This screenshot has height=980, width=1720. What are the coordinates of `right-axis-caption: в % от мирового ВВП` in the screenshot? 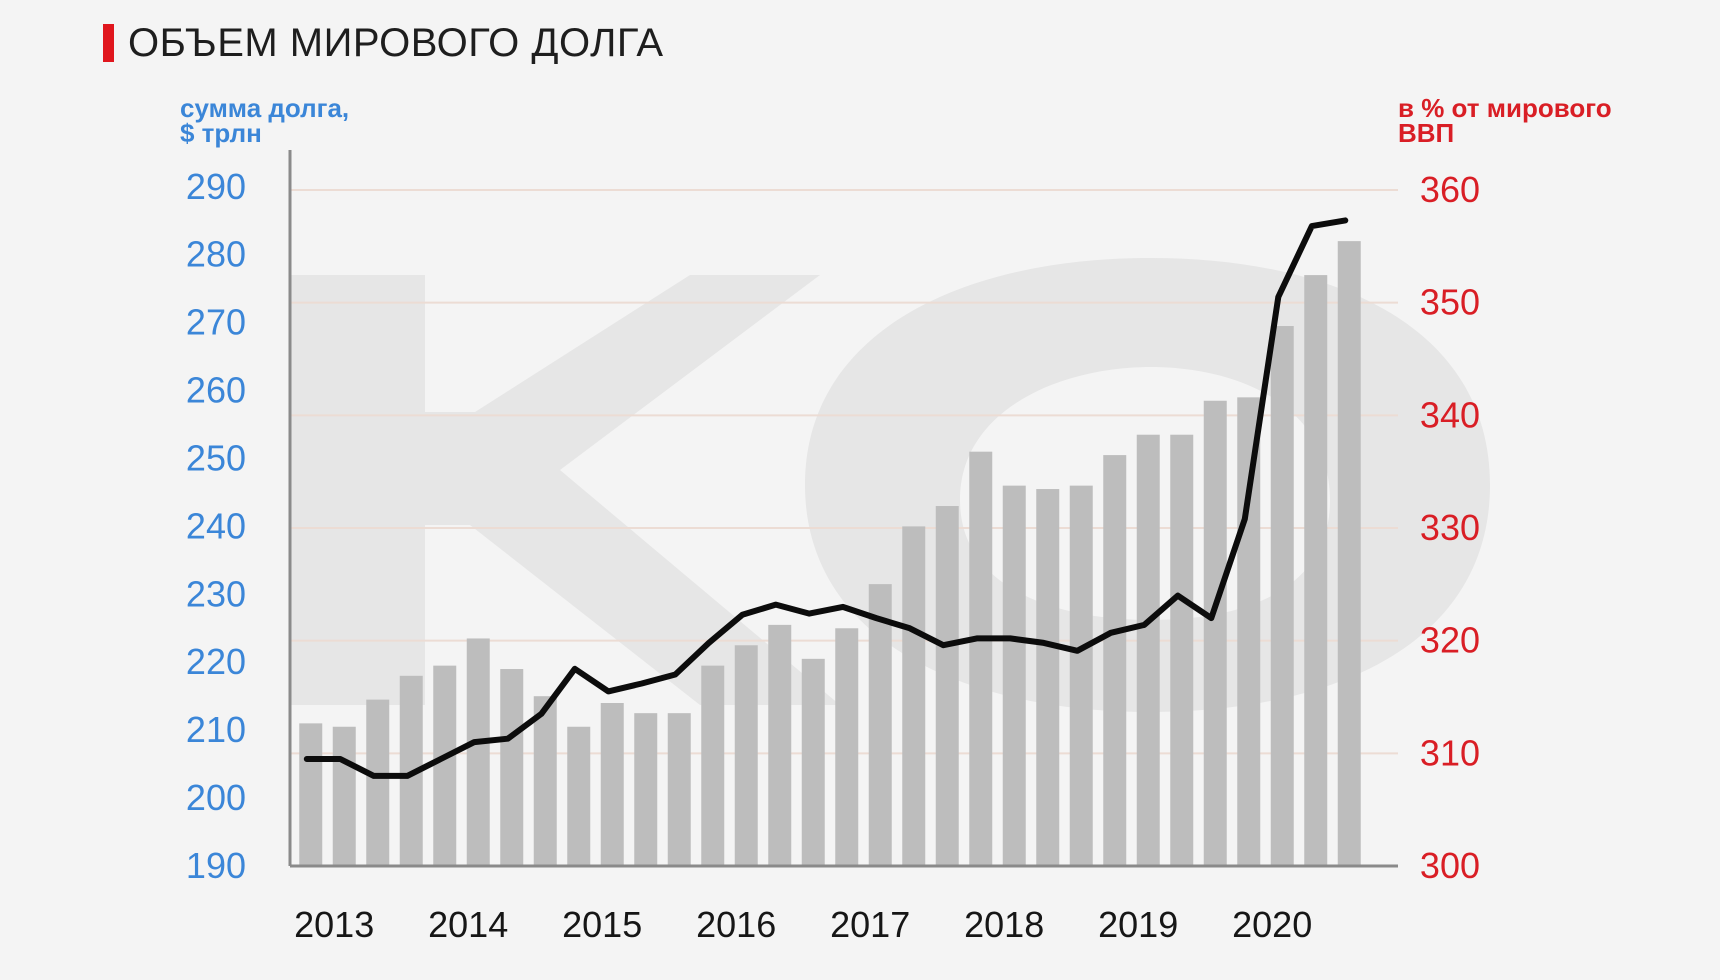 It's located at (1505, 120).